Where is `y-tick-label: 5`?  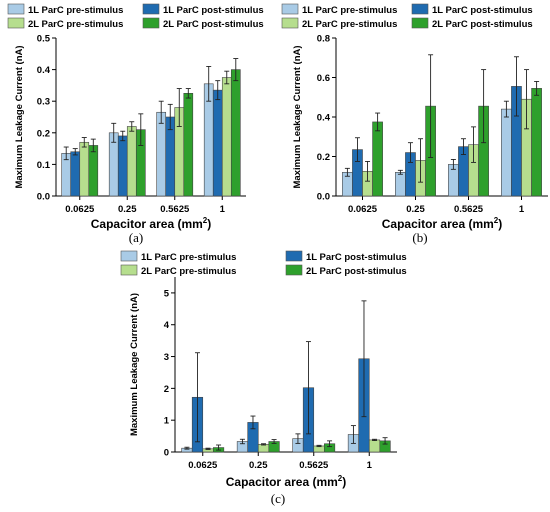 y-tick-label: 5 is located at coordinates (167, 293).